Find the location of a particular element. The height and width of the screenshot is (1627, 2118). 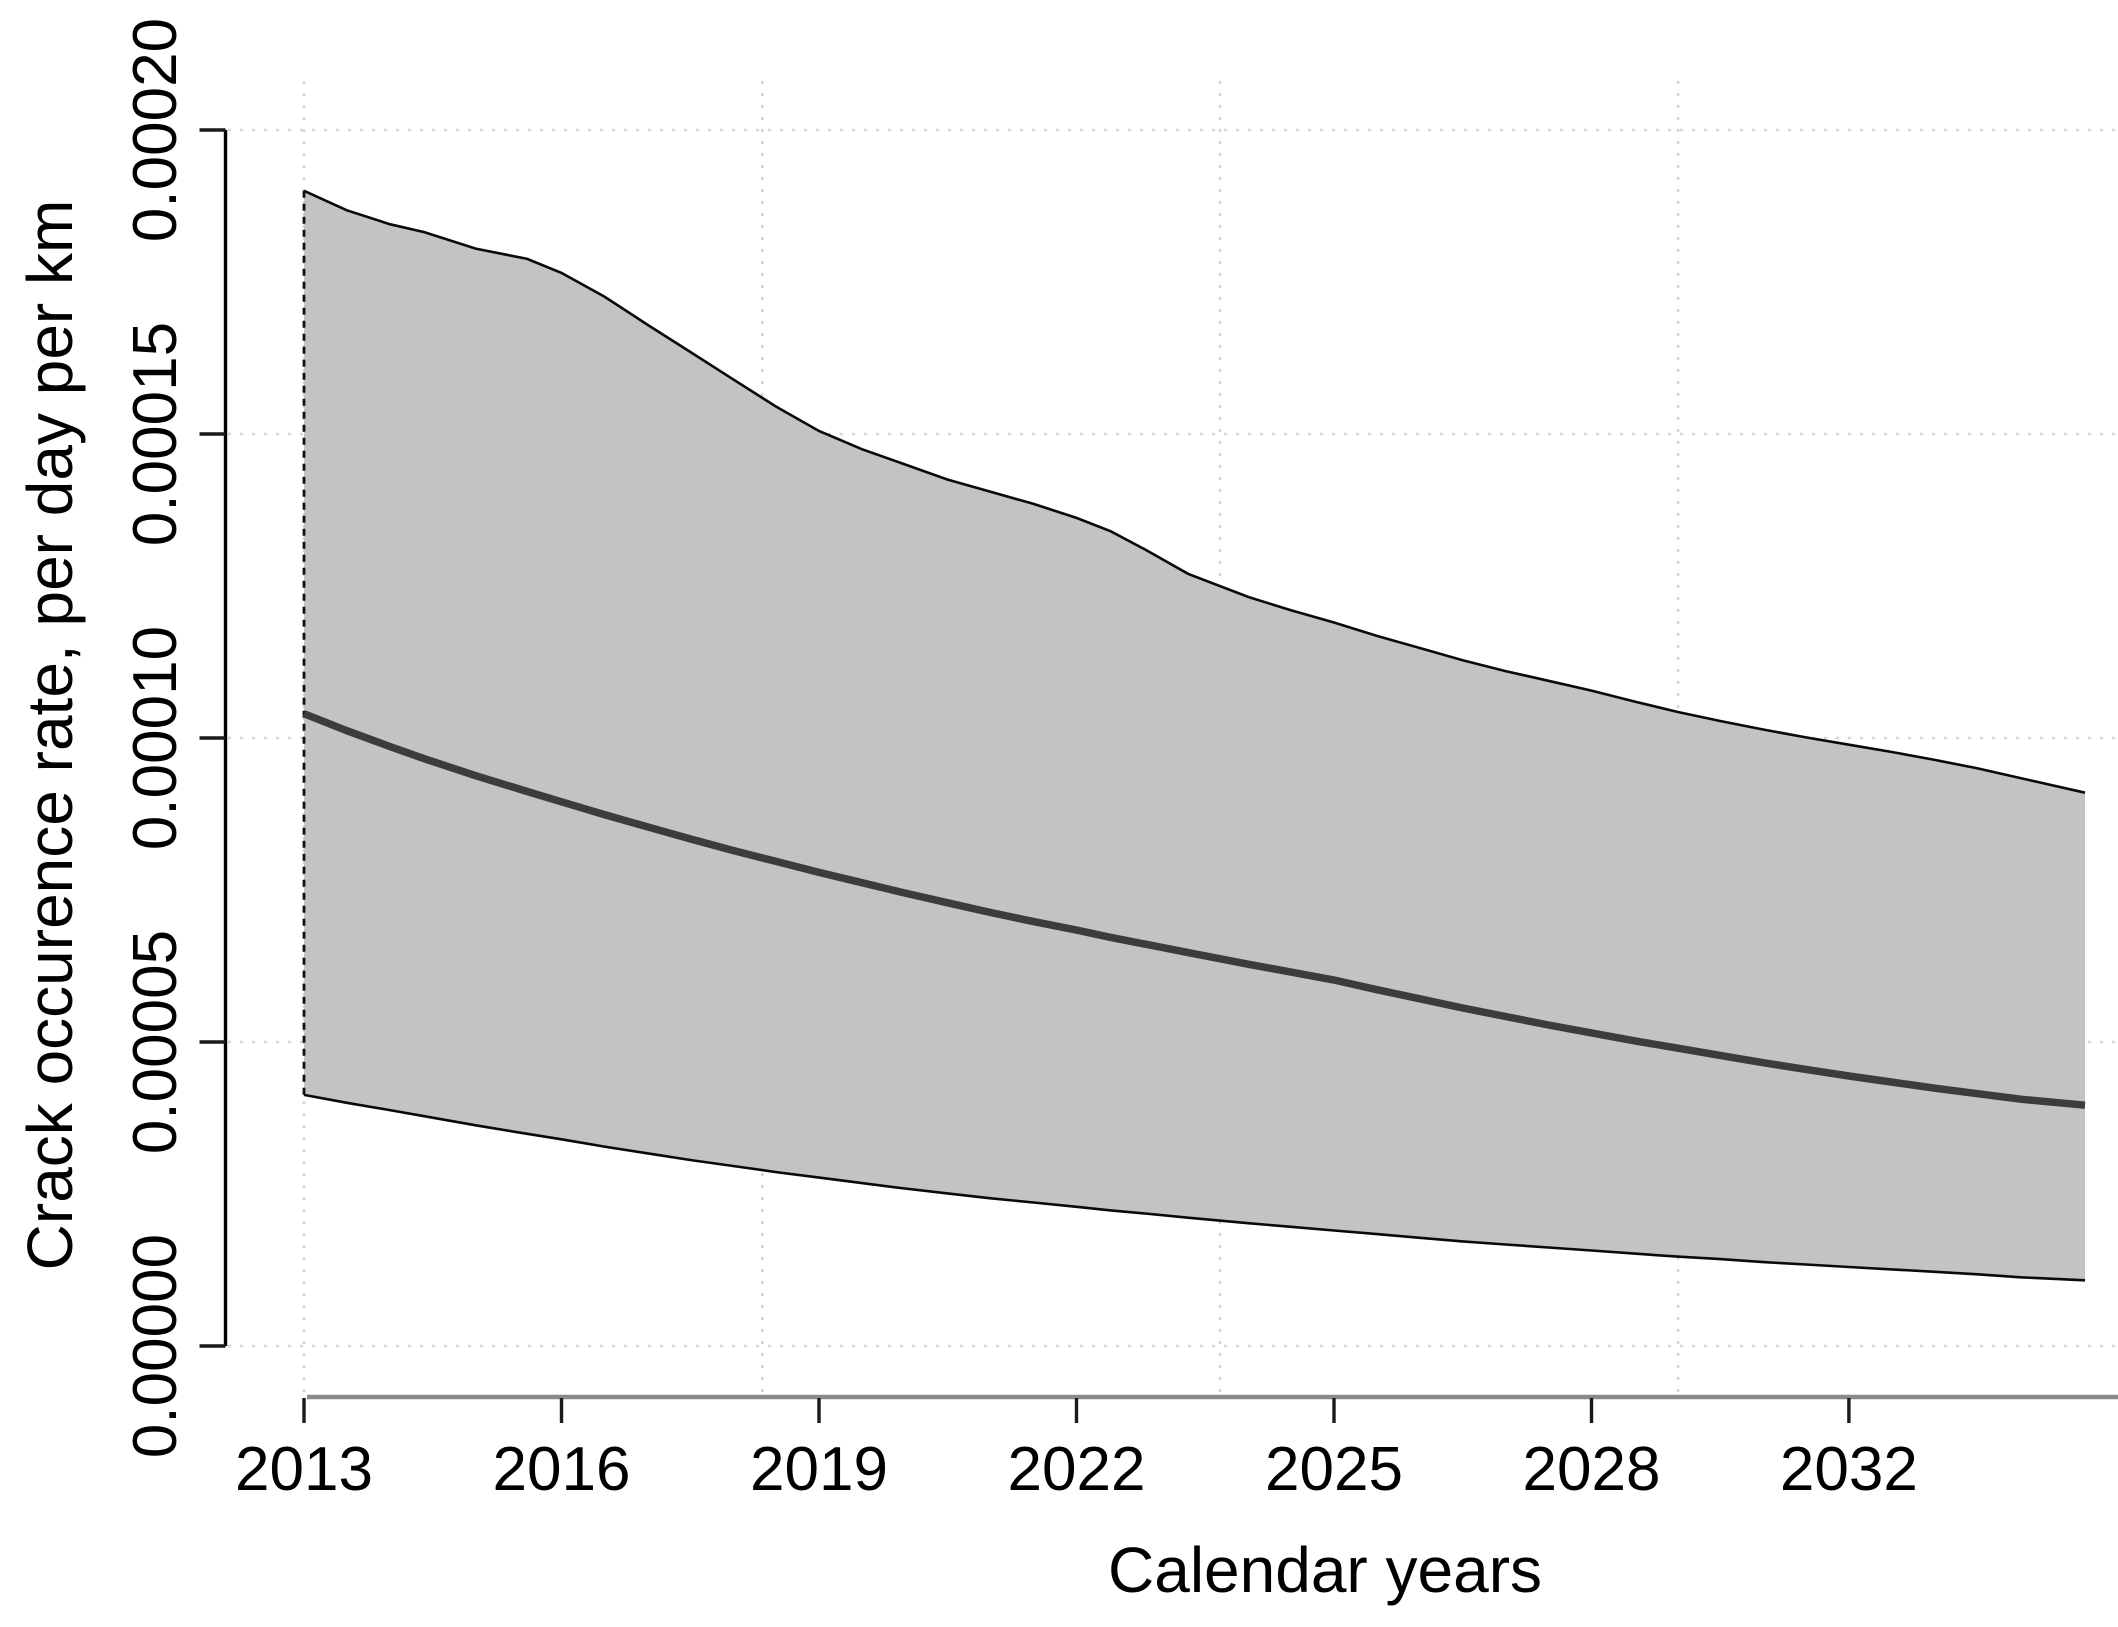

x-tick-label: 2025 is located at coordinates (1334, 1469).